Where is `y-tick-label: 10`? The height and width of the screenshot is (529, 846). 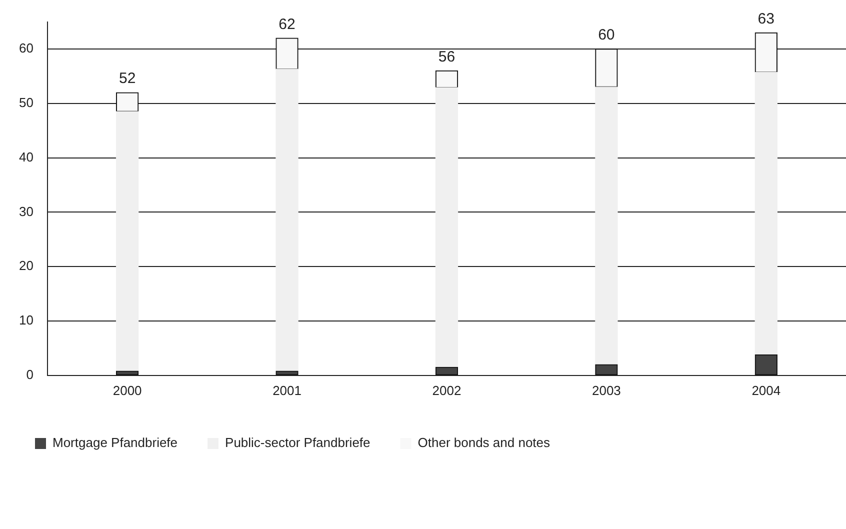 y-tick-label: 10 is located at coordinates (26, 320).